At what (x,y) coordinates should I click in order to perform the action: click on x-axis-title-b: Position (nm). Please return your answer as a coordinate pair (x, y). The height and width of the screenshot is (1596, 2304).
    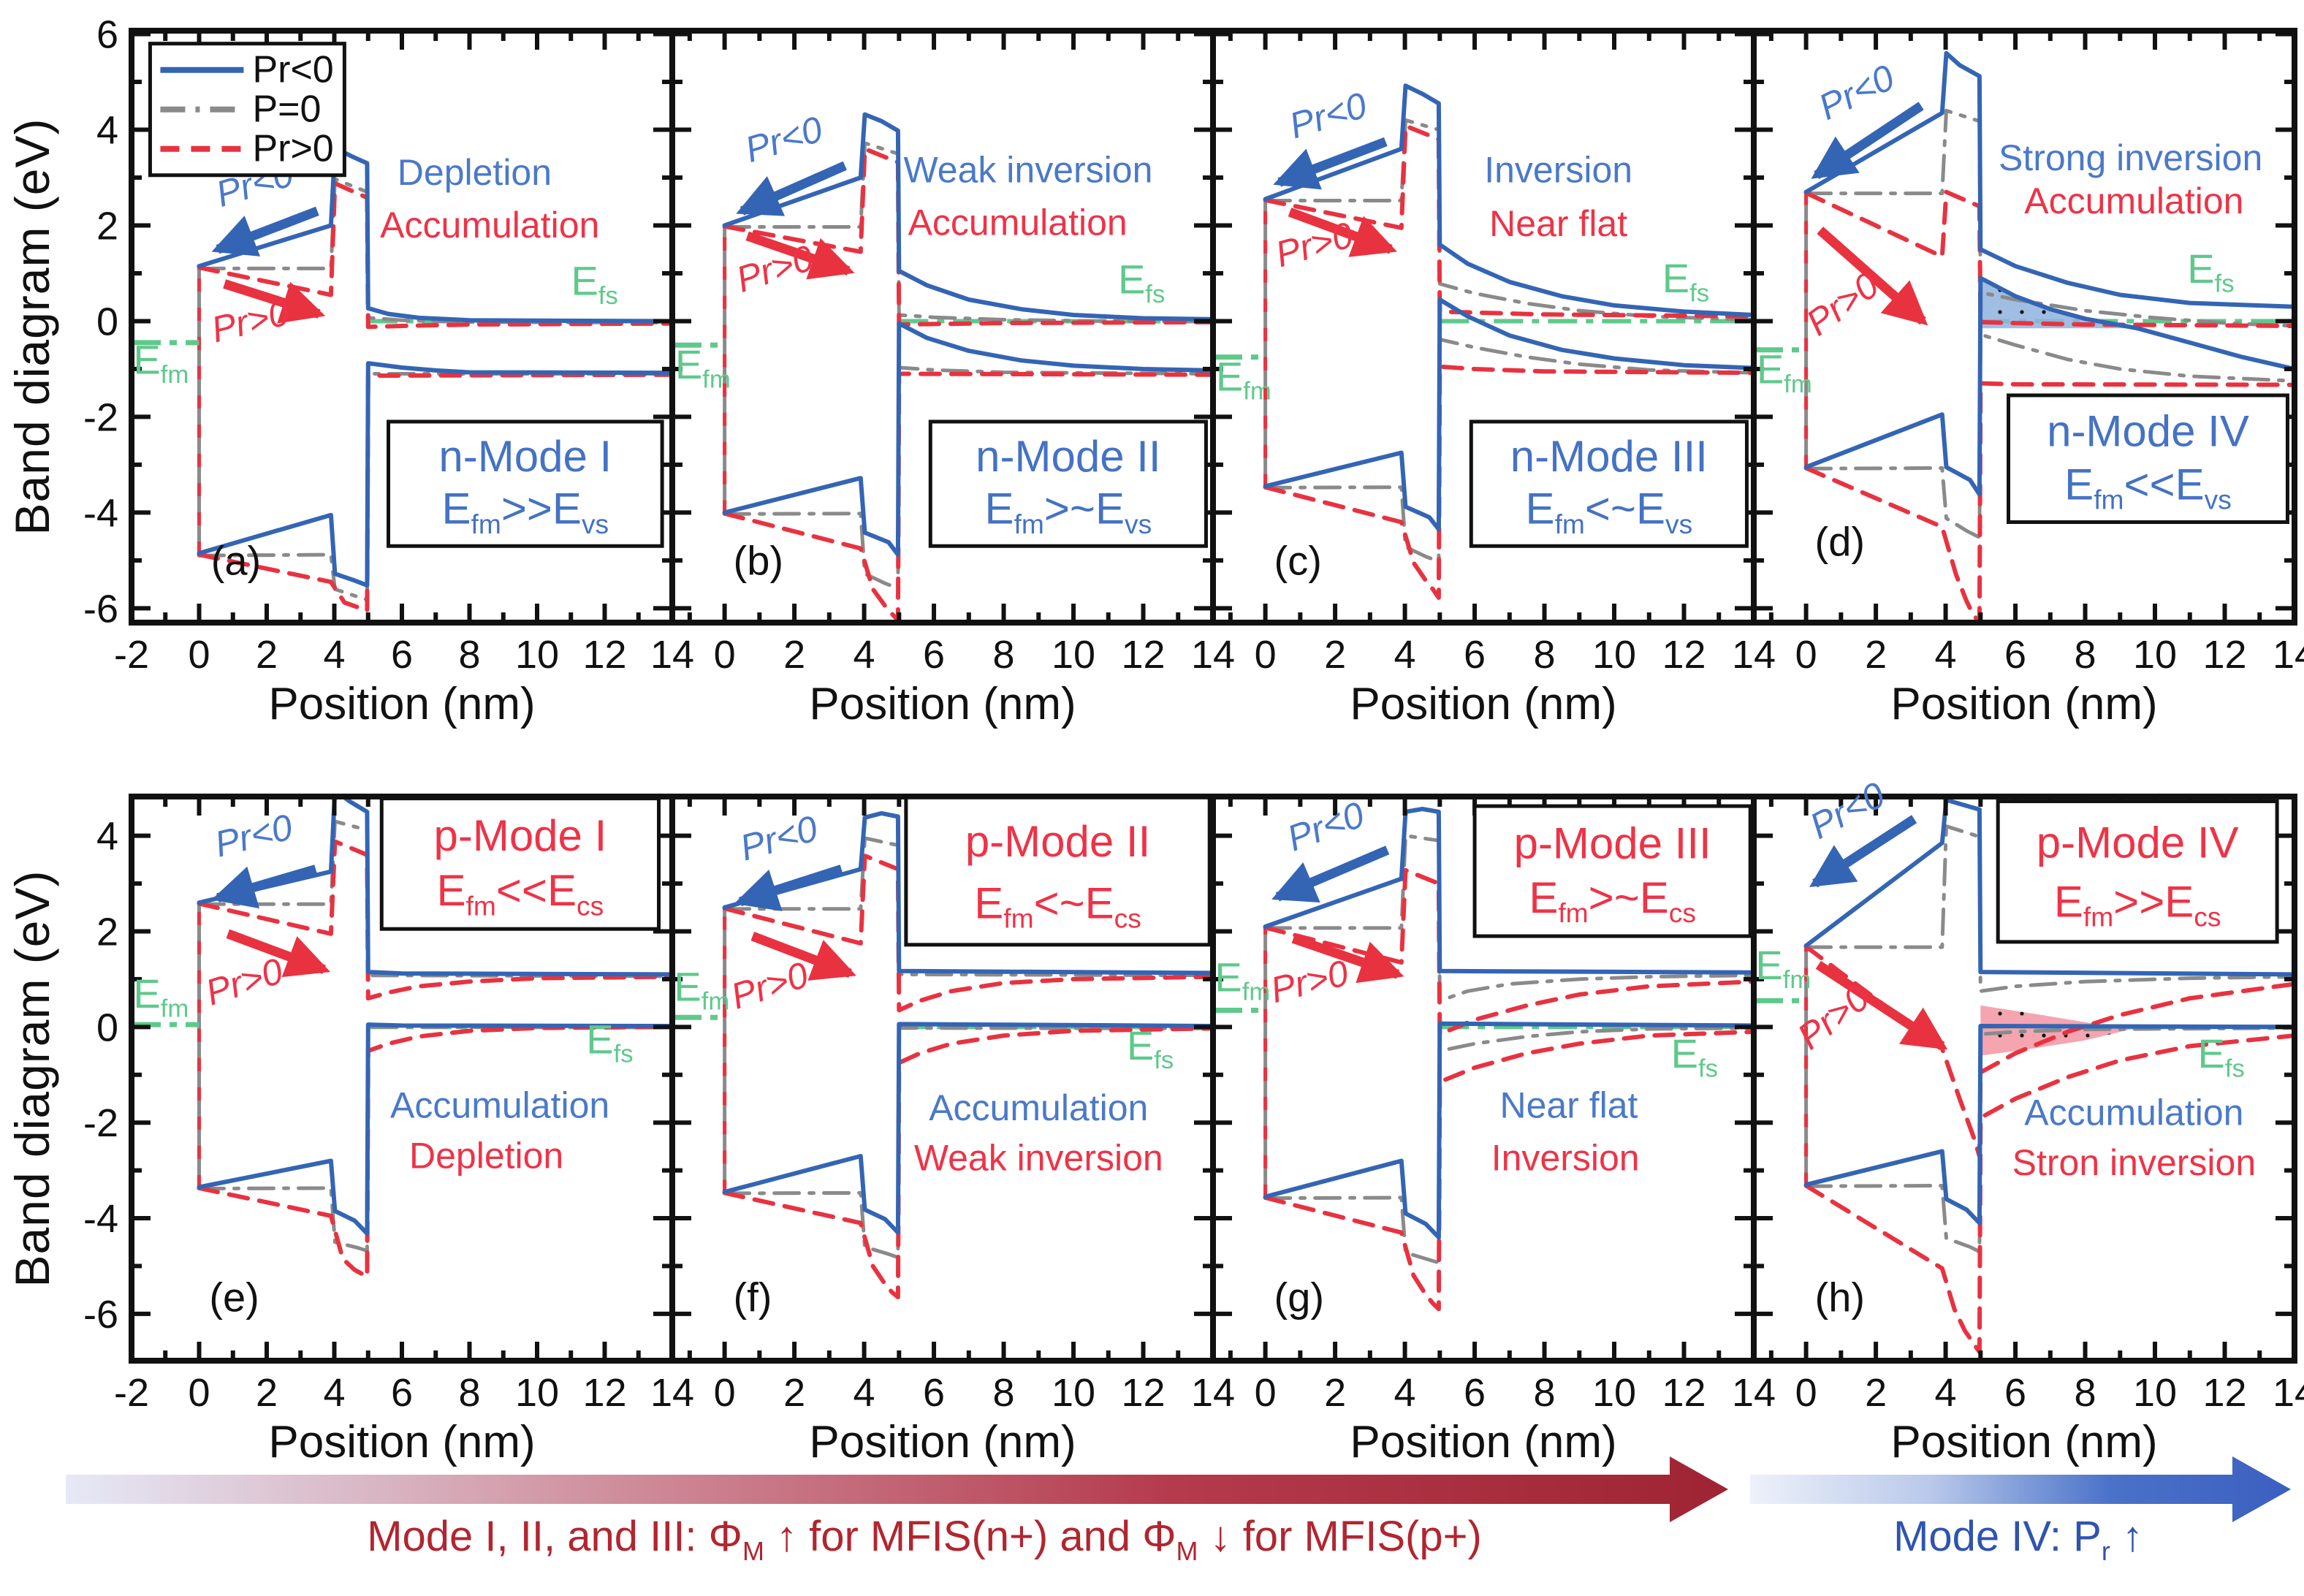
    Looking at the image, I should click on (942, 704).